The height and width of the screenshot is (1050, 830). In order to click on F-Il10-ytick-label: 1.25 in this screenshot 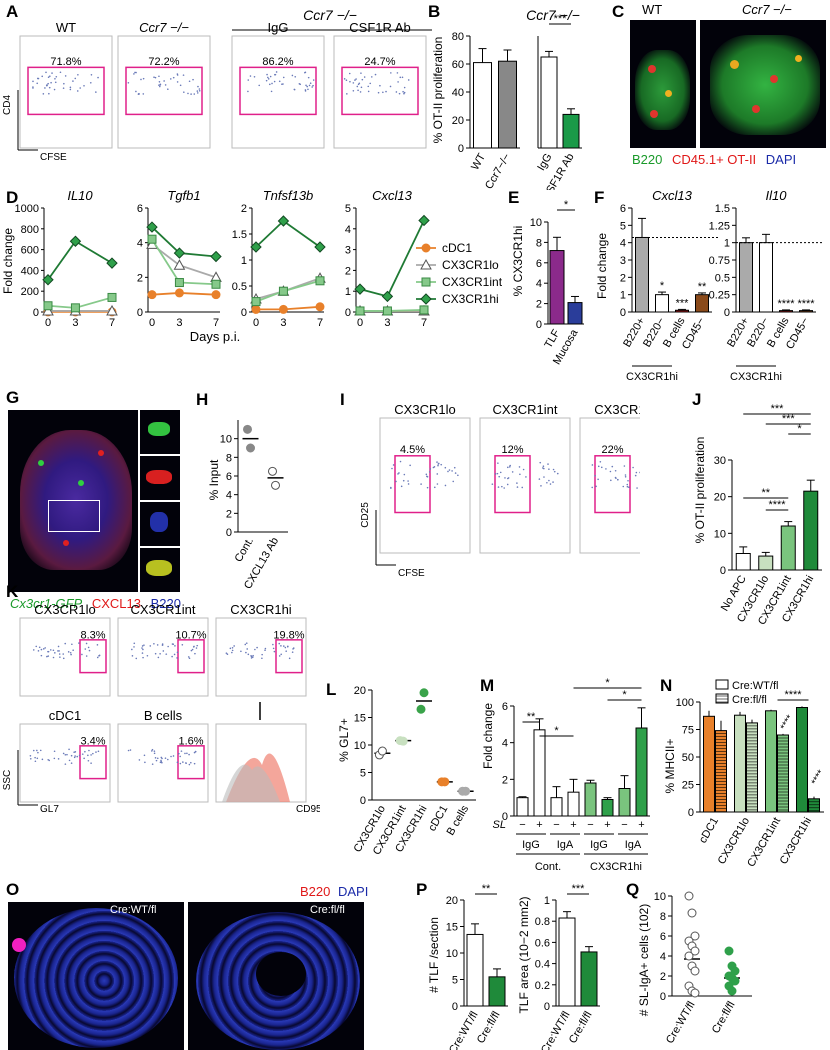, I will do `click(719, 226)`.